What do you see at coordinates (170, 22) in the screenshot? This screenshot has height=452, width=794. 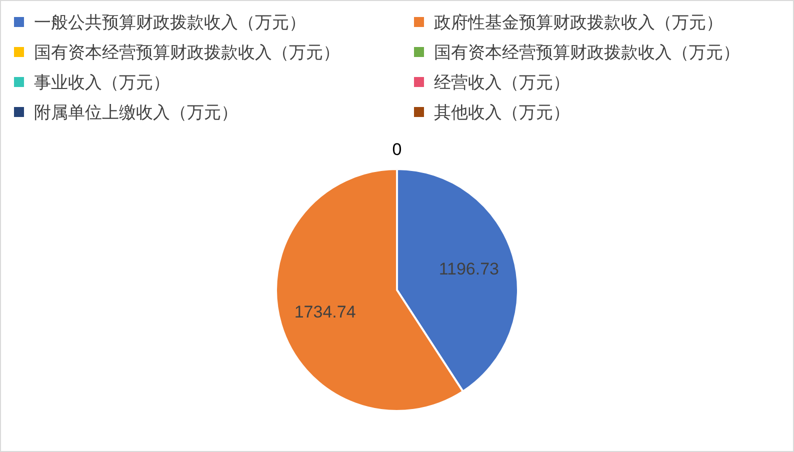 I see `legend-label: 一般公共预算财政拨款收入（万元）` at bounding box center [170, 22].